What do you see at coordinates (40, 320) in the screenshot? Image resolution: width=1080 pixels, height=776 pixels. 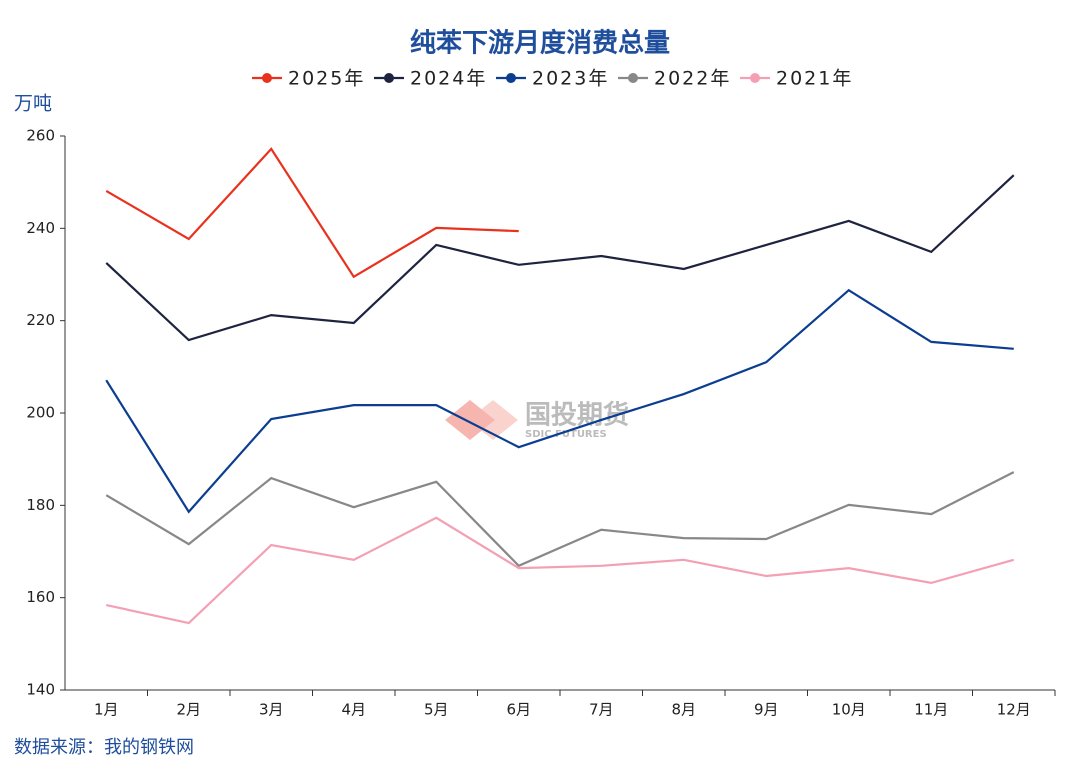 I see `y-tick-label: 220` at bounding box center [40, 320].